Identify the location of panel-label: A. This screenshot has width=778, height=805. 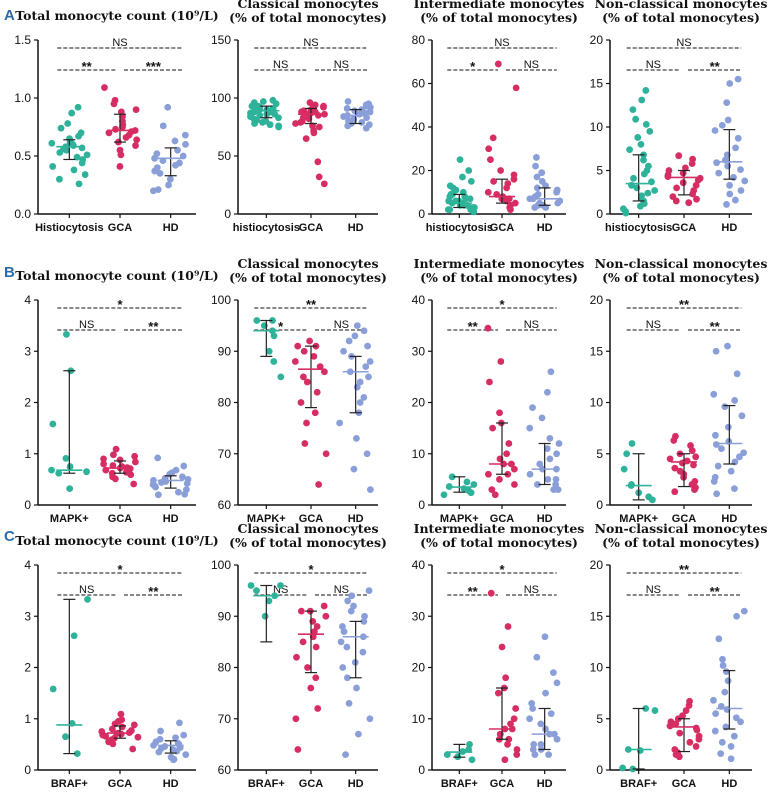
(9, 15).